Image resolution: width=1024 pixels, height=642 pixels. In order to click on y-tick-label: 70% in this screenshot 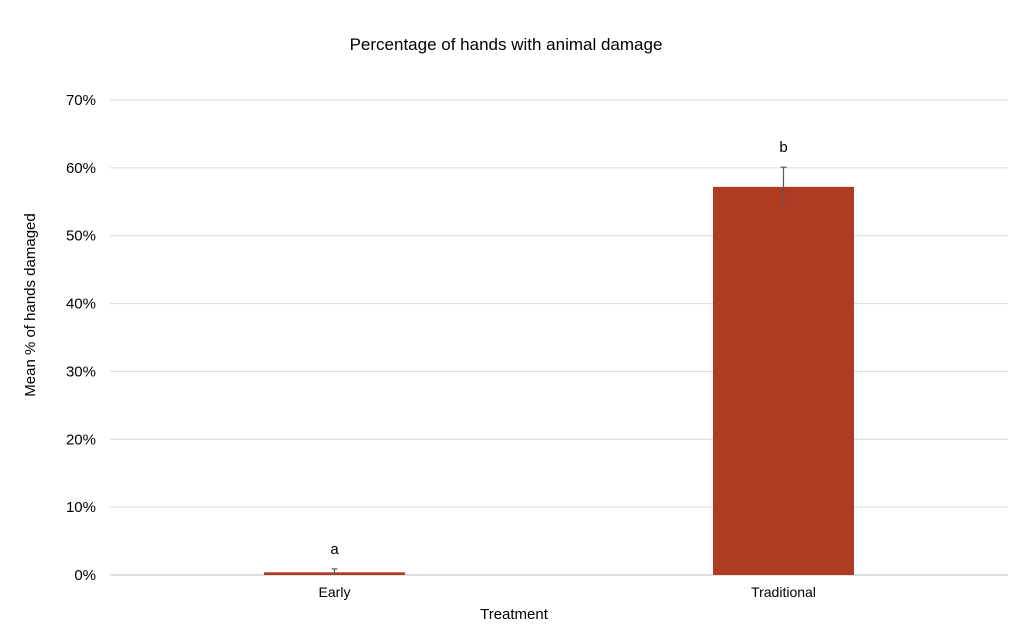, I will do `click(81, 100)`.